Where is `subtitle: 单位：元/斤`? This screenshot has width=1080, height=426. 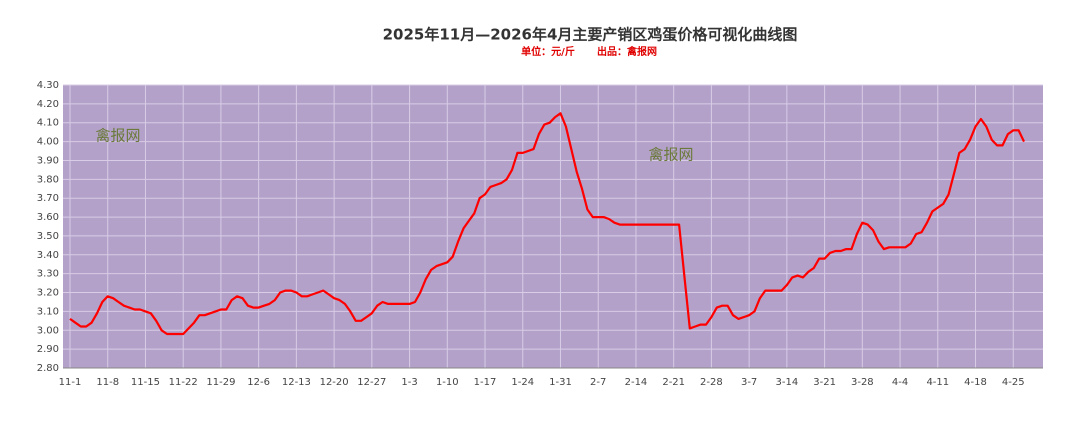
subtitle: 单位：元/斤 is located at coordinates (548, 51).